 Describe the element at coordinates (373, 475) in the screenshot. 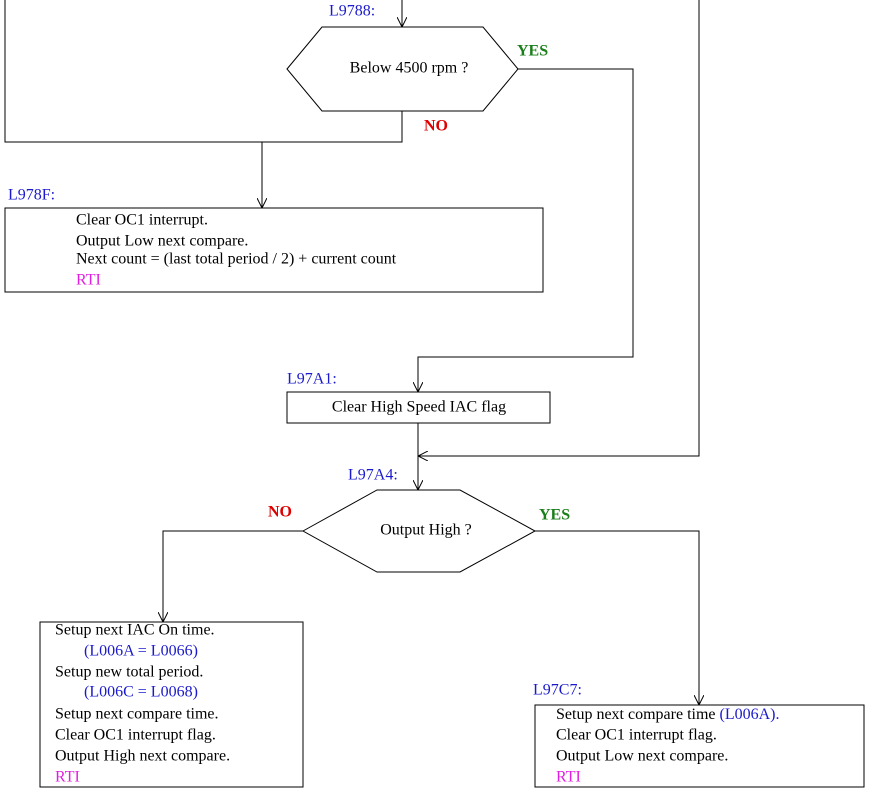

I see `node-label: L97A4:` at that location.